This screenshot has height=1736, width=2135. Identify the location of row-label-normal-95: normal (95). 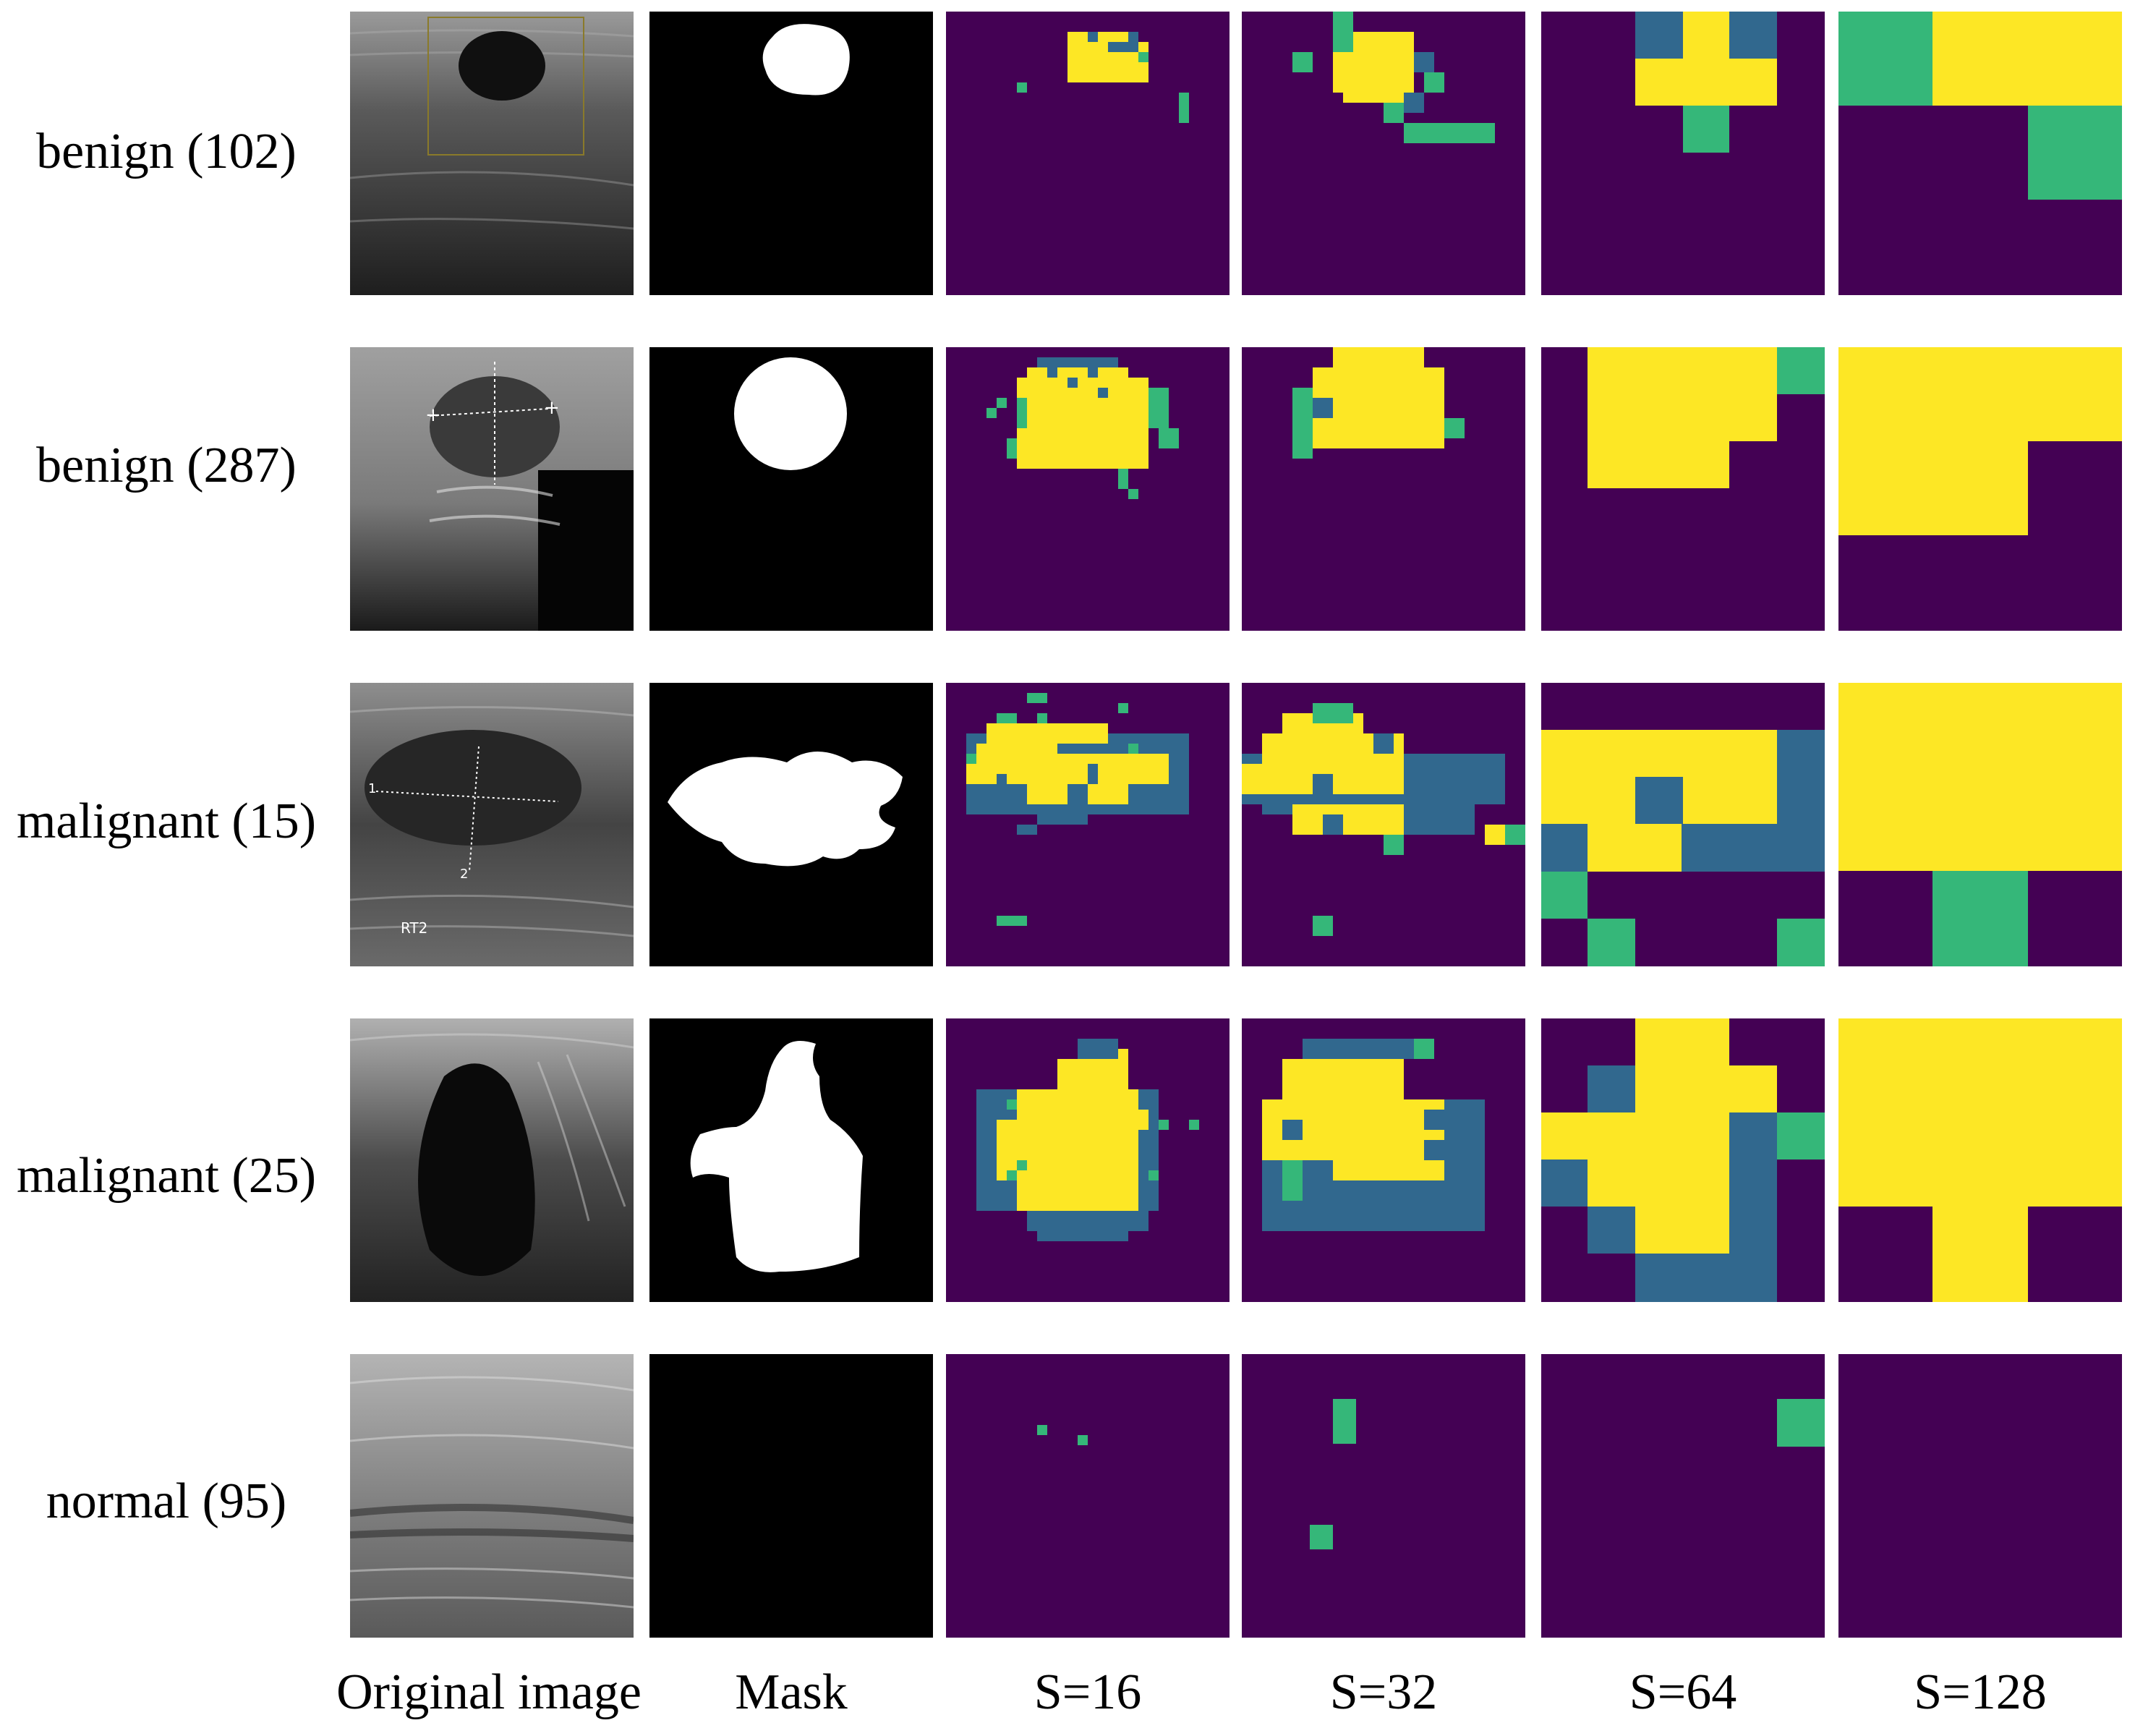
(166, 1501).